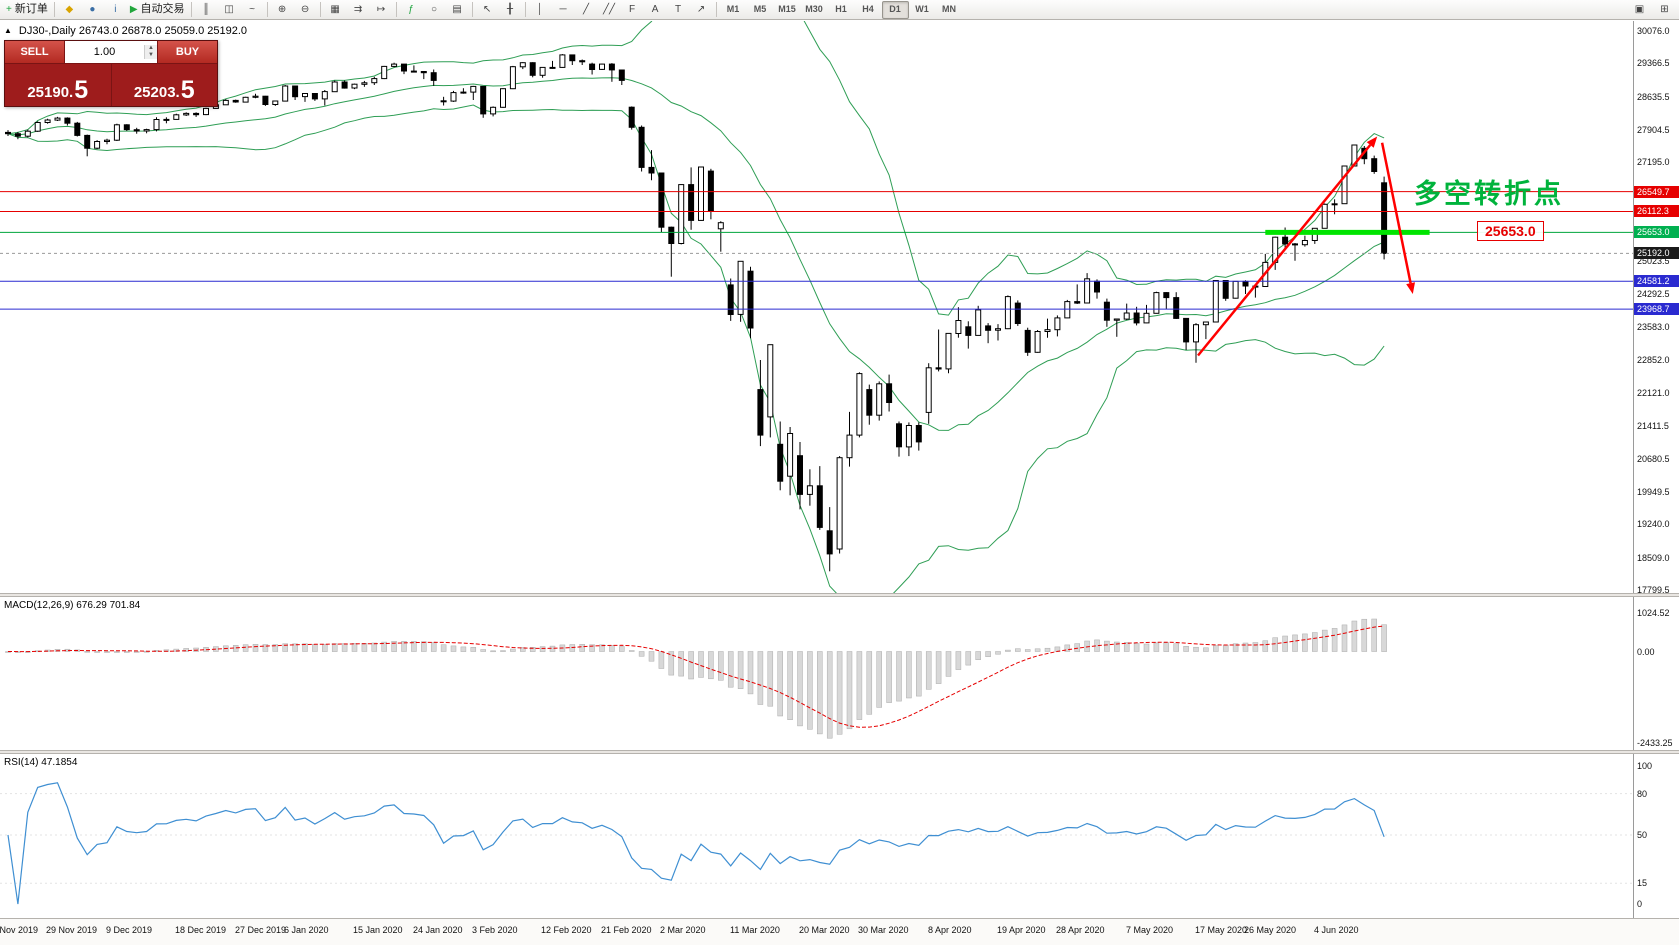 The width and height of the screenshot is (1679, 945). What do you see at coordinates (1653, 130) in the screenshot?
I see `price-tick-label: 27904.5` at bounding box center [1653, 130].